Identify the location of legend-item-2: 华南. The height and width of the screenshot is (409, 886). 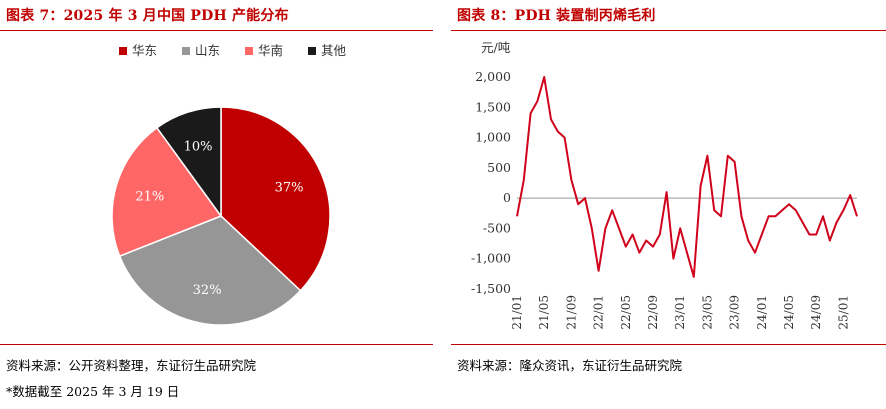
(264, 50).